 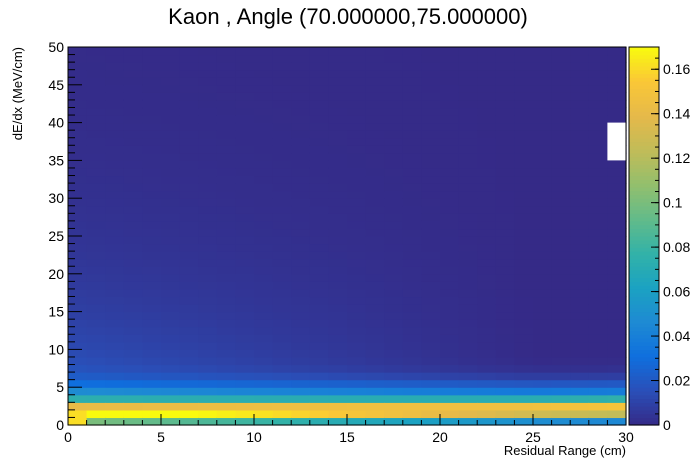 I want to click on colorbar-swatch, so click(x=644, y=253).